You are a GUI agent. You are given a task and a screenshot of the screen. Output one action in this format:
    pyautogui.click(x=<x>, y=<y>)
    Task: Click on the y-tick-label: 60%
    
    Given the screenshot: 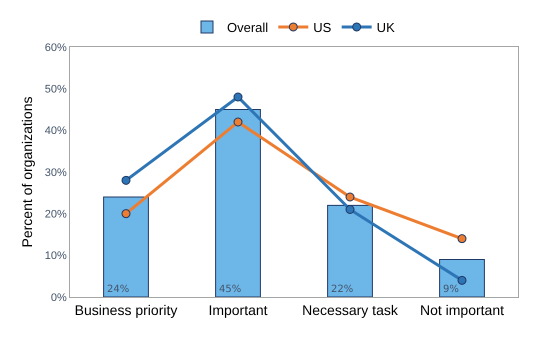 What is the action you would take?
    pyautogui.click(x=56, y=48)
    